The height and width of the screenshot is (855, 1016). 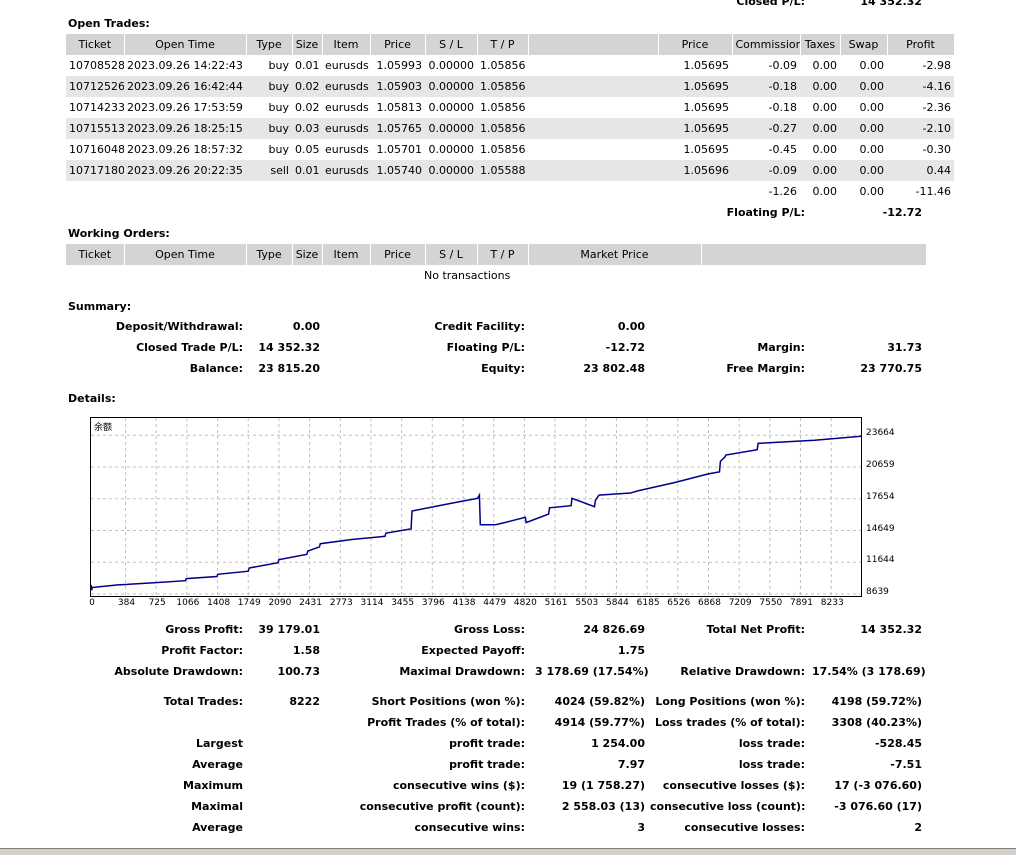 I want to click on open-trades-title: Open Trades:, so click(x=109, y=23).